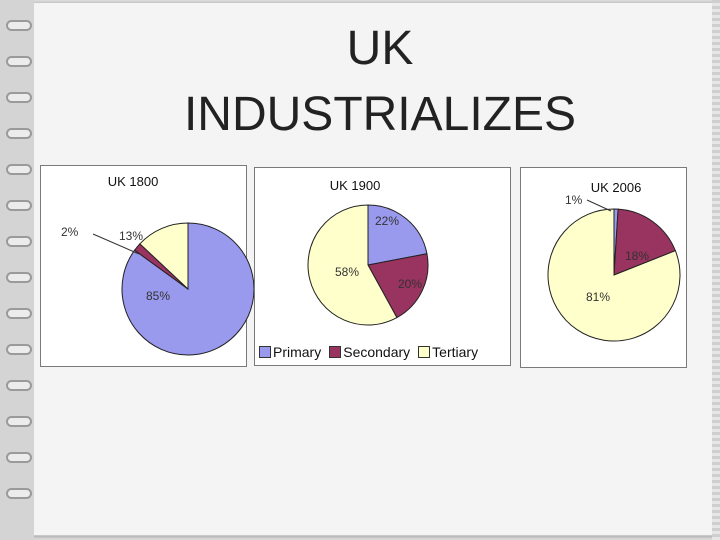  Describe the element at coordinates (17, 270) in the screenshot. I see `spiral-binding` at that location.